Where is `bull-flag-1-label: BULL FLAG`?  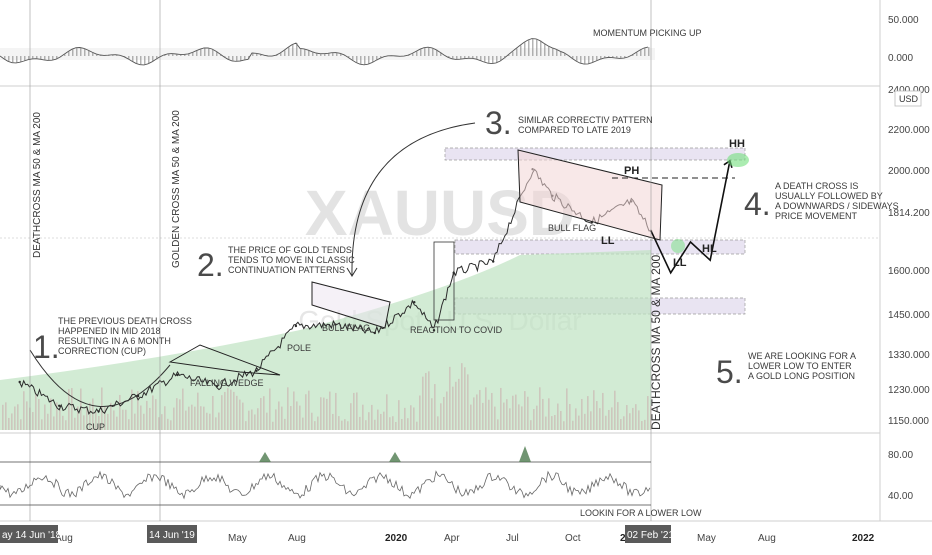 bull-flag-1-label: BULL FLAG is located at coordinates (346, 328).